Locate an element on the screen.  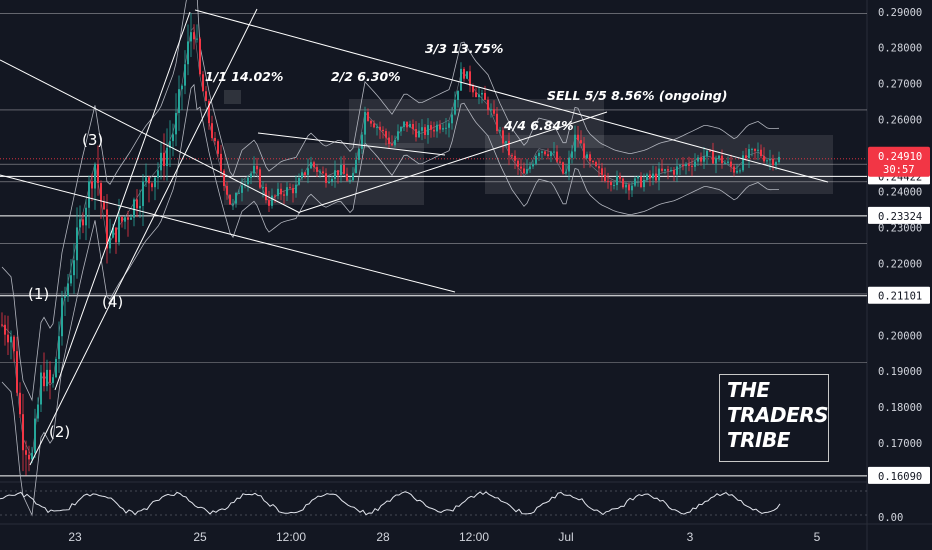
range-box is located at coordinates (232, 97).